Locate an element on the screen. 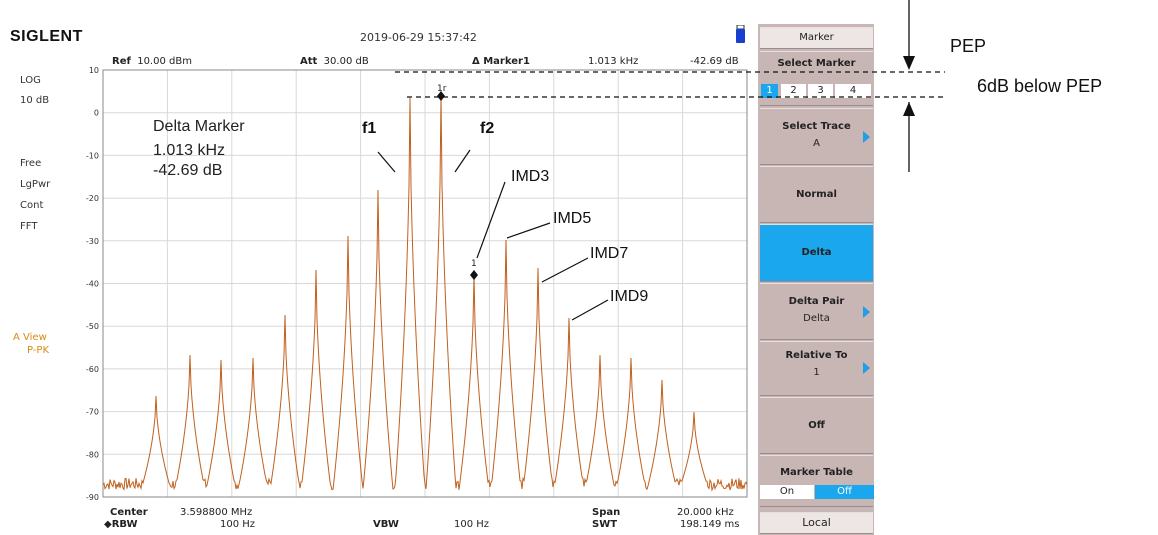  relative-to-key: Relative To 1 is located at coordinates (816, 368).